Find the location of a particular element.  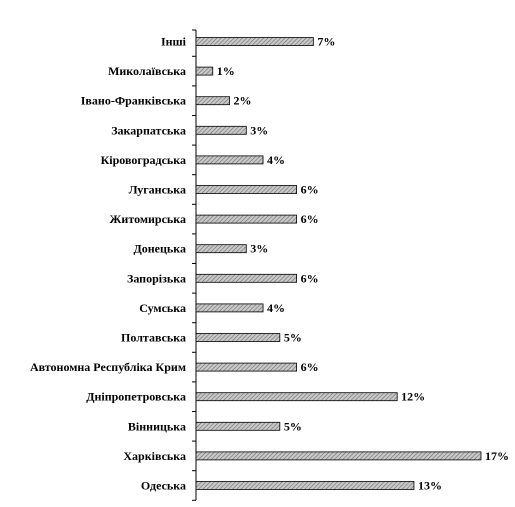

value-label: 13% is located at coordinates (430, 486).